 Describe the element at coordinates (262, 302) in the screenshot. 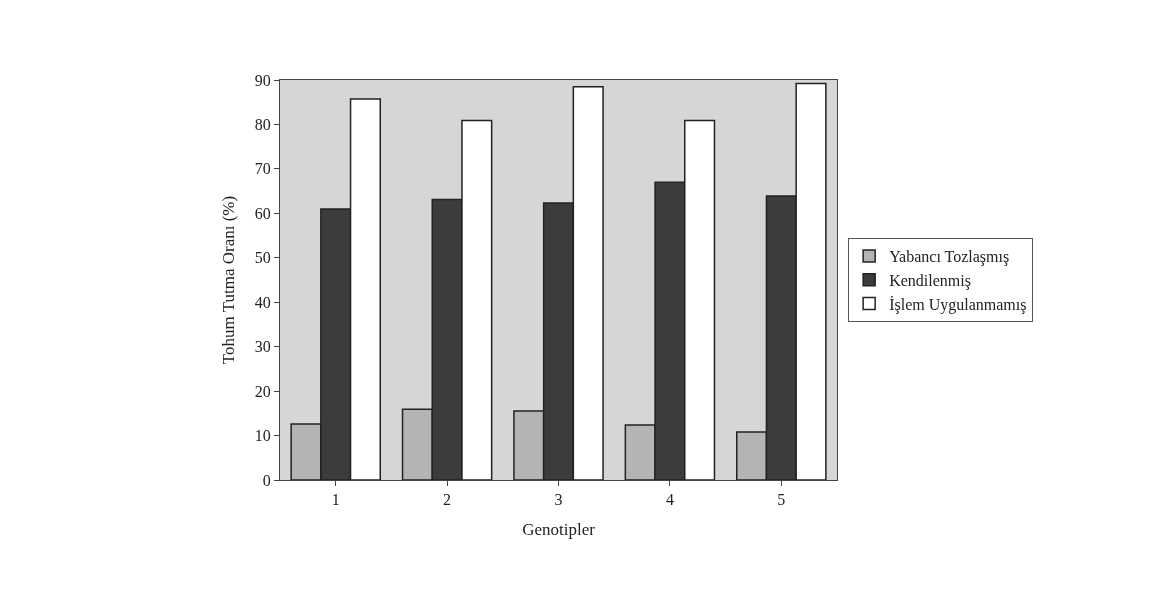

I see `y-tick-label: 40` at that location.